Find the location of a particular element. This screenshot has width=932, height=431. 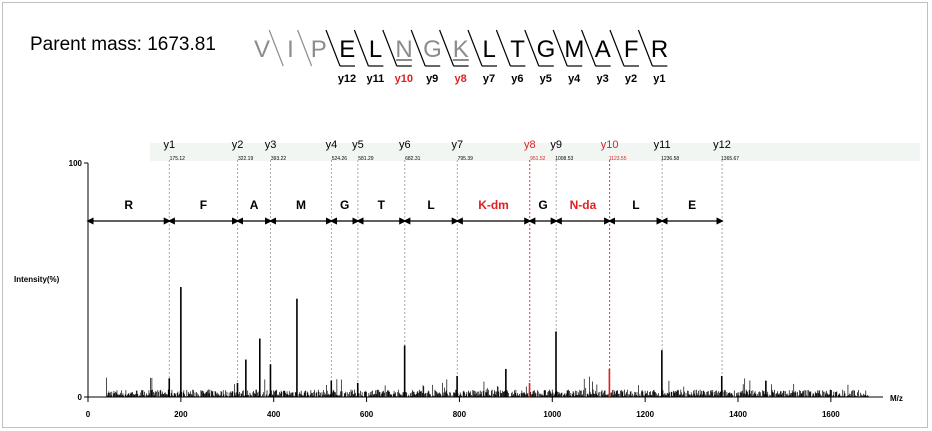

x-tick-label: 800 is located at coordinates (460, 414).